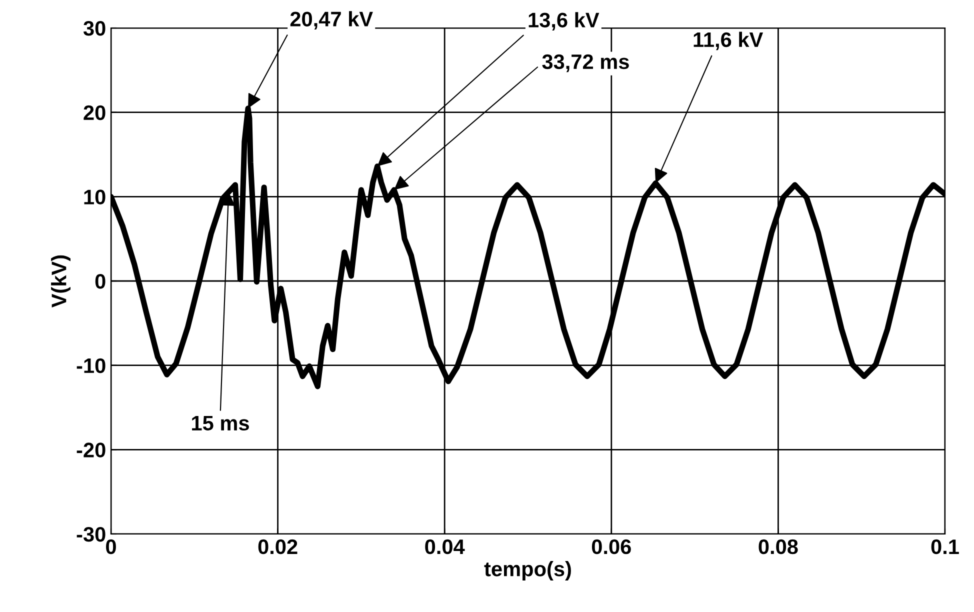 The width and height of the screenshot is (974, 612). Describe the element at coordinates (331, 20) in the screenshot. I see `annotation: 20,47 kV` at that location.